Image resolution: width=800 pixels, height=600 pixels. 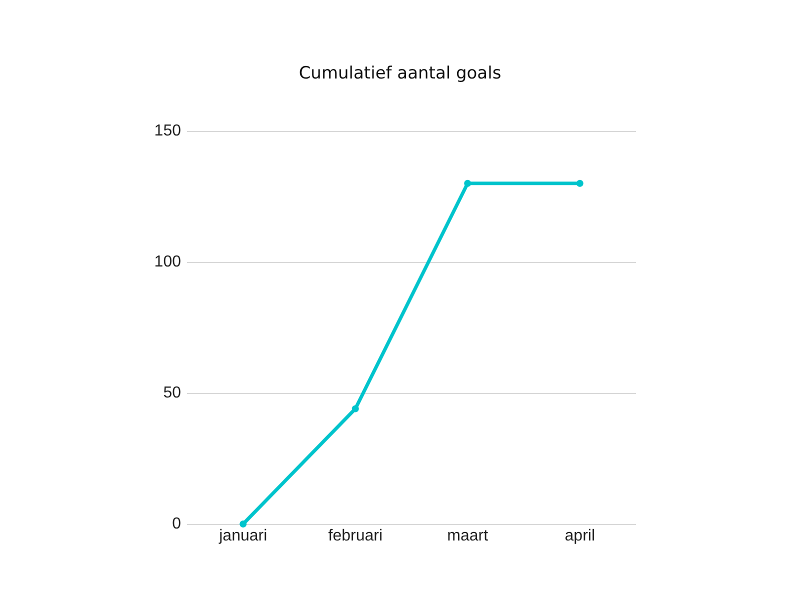 What do you see at coordinates (168, 262) in the screenshot?
I see `y-tick-label: 100` at bounding box center [168, 262].